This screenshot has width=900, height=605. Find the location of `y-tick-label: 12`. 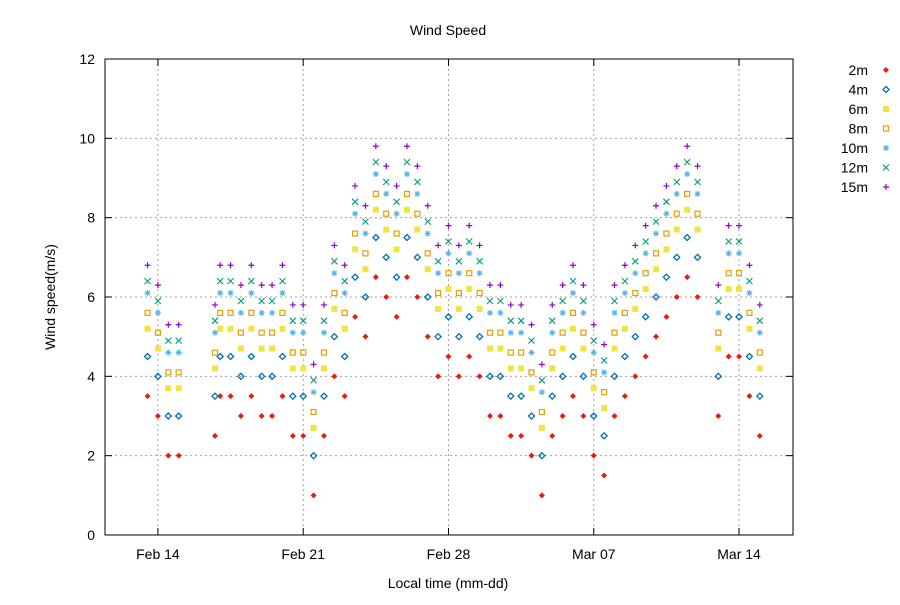

y-tick-label: 12 is located at coordinates (87, 59).